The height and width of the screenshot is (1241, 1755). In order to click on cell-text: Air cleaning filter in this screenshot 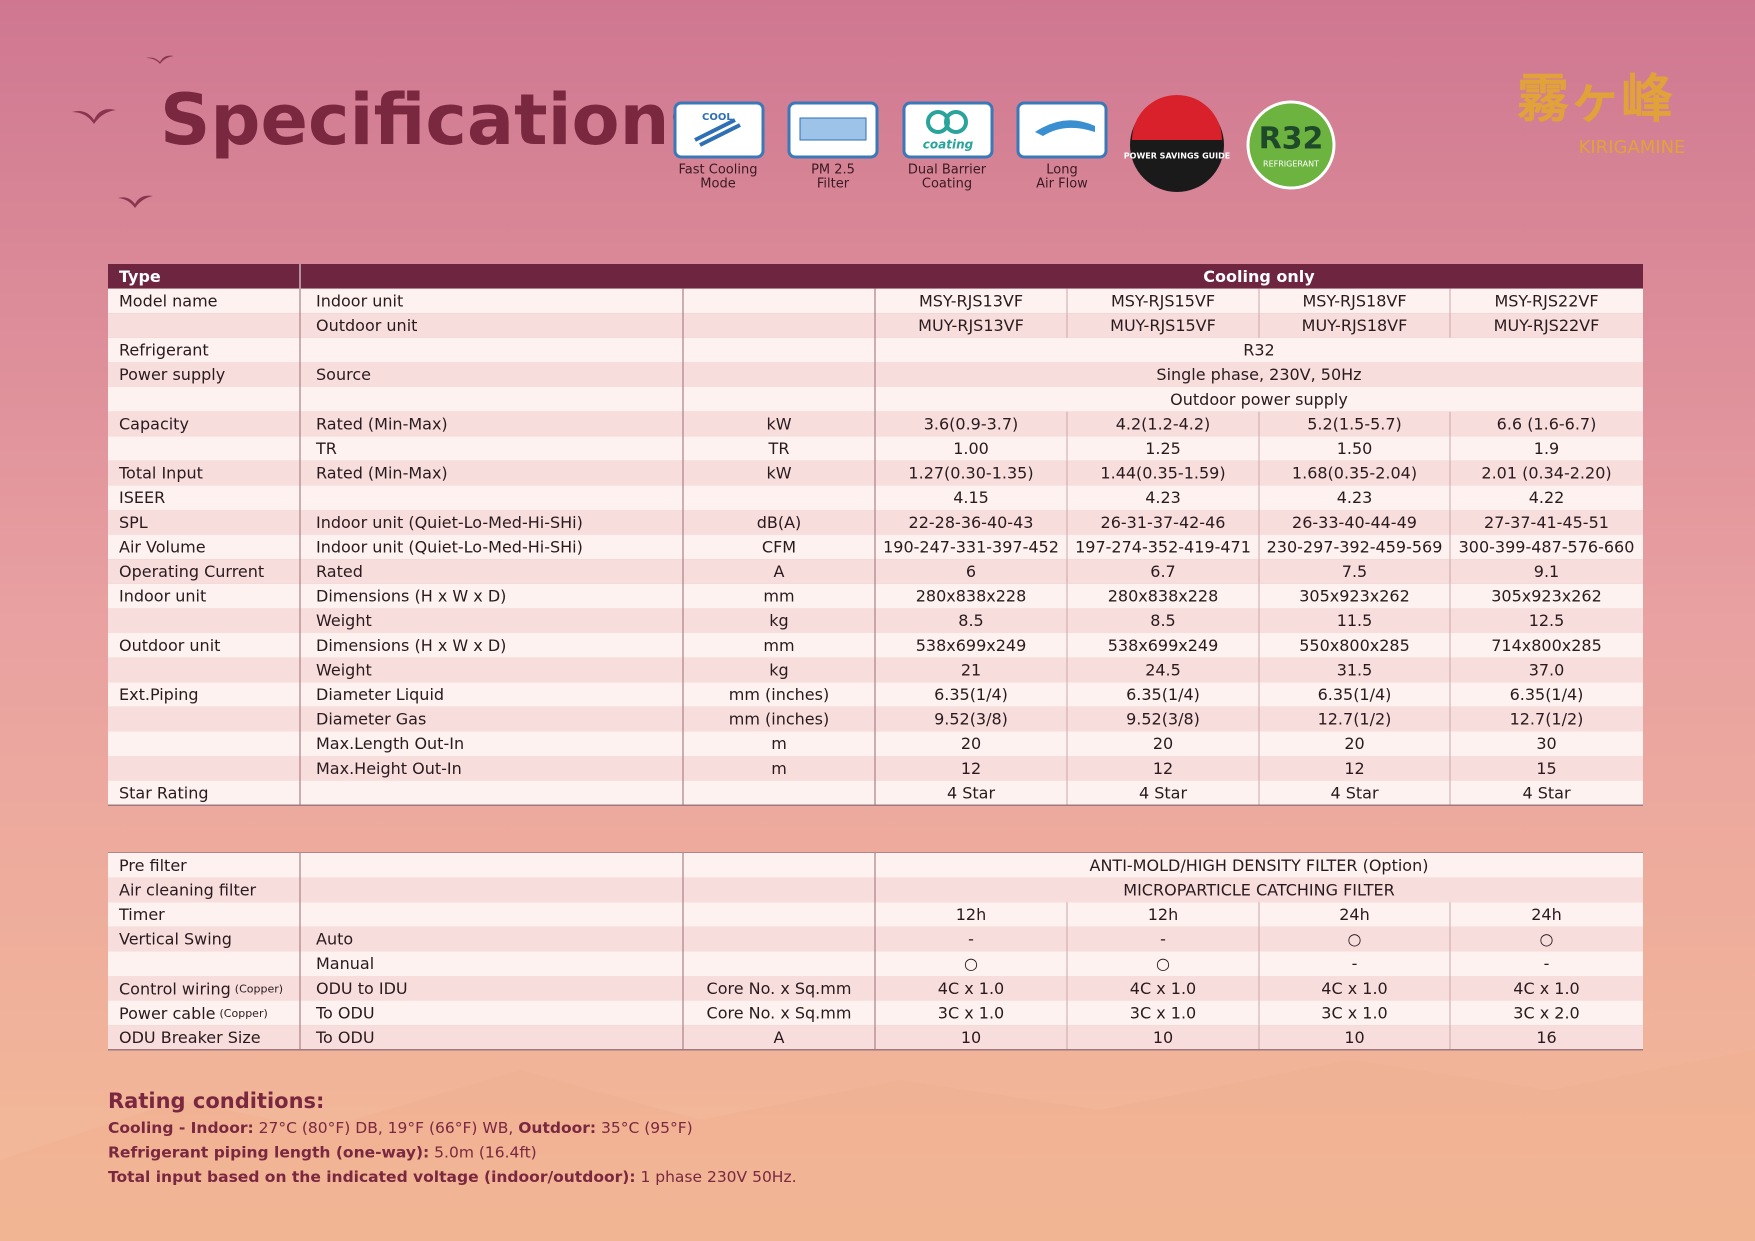, I will do `click(188, 889)`.